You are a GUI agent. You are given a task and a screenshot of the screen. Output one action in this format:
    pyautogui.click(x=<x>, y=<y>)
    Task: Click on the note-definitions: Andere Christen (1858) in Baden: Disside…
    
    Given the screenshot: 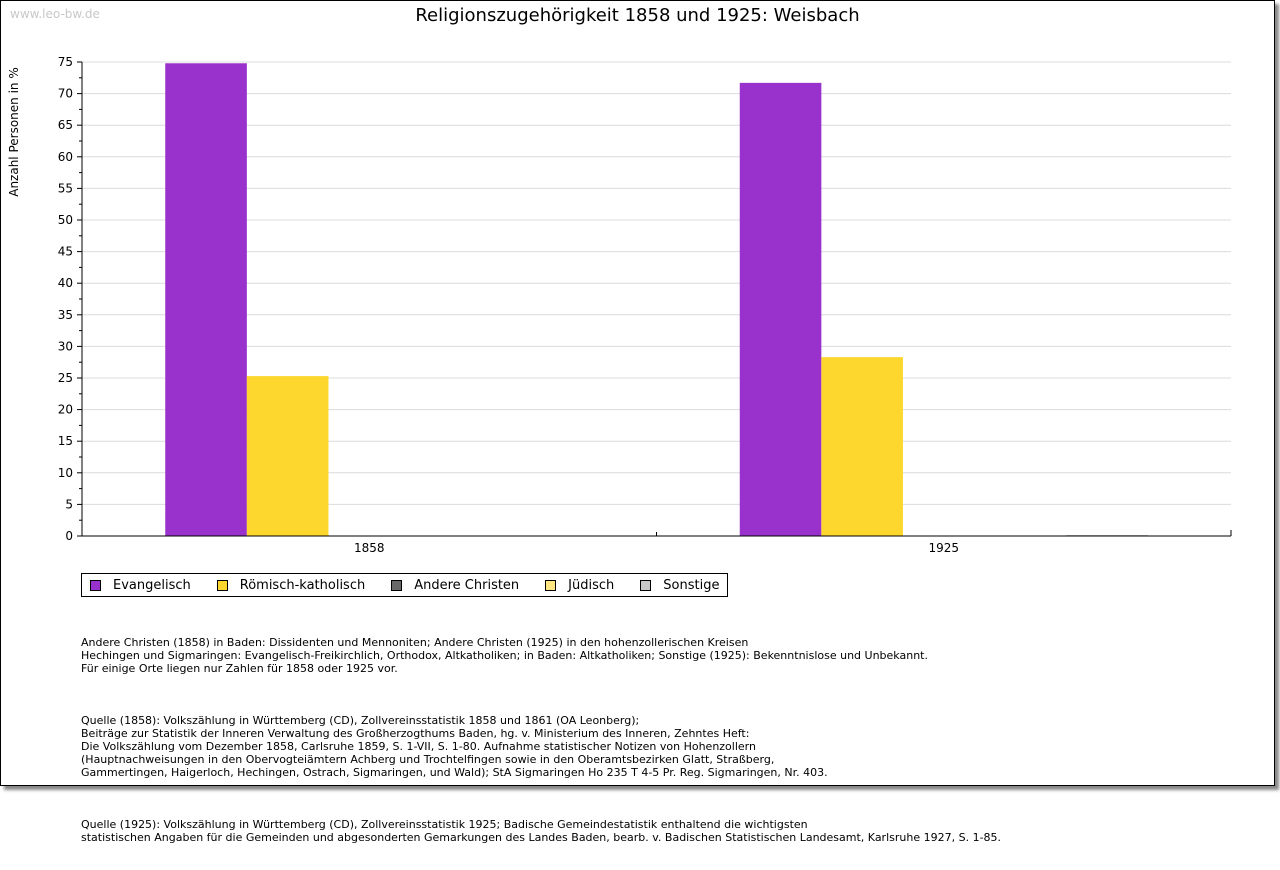 What is the action you would take?
    pyautogui.click(x=504, y=655)
    